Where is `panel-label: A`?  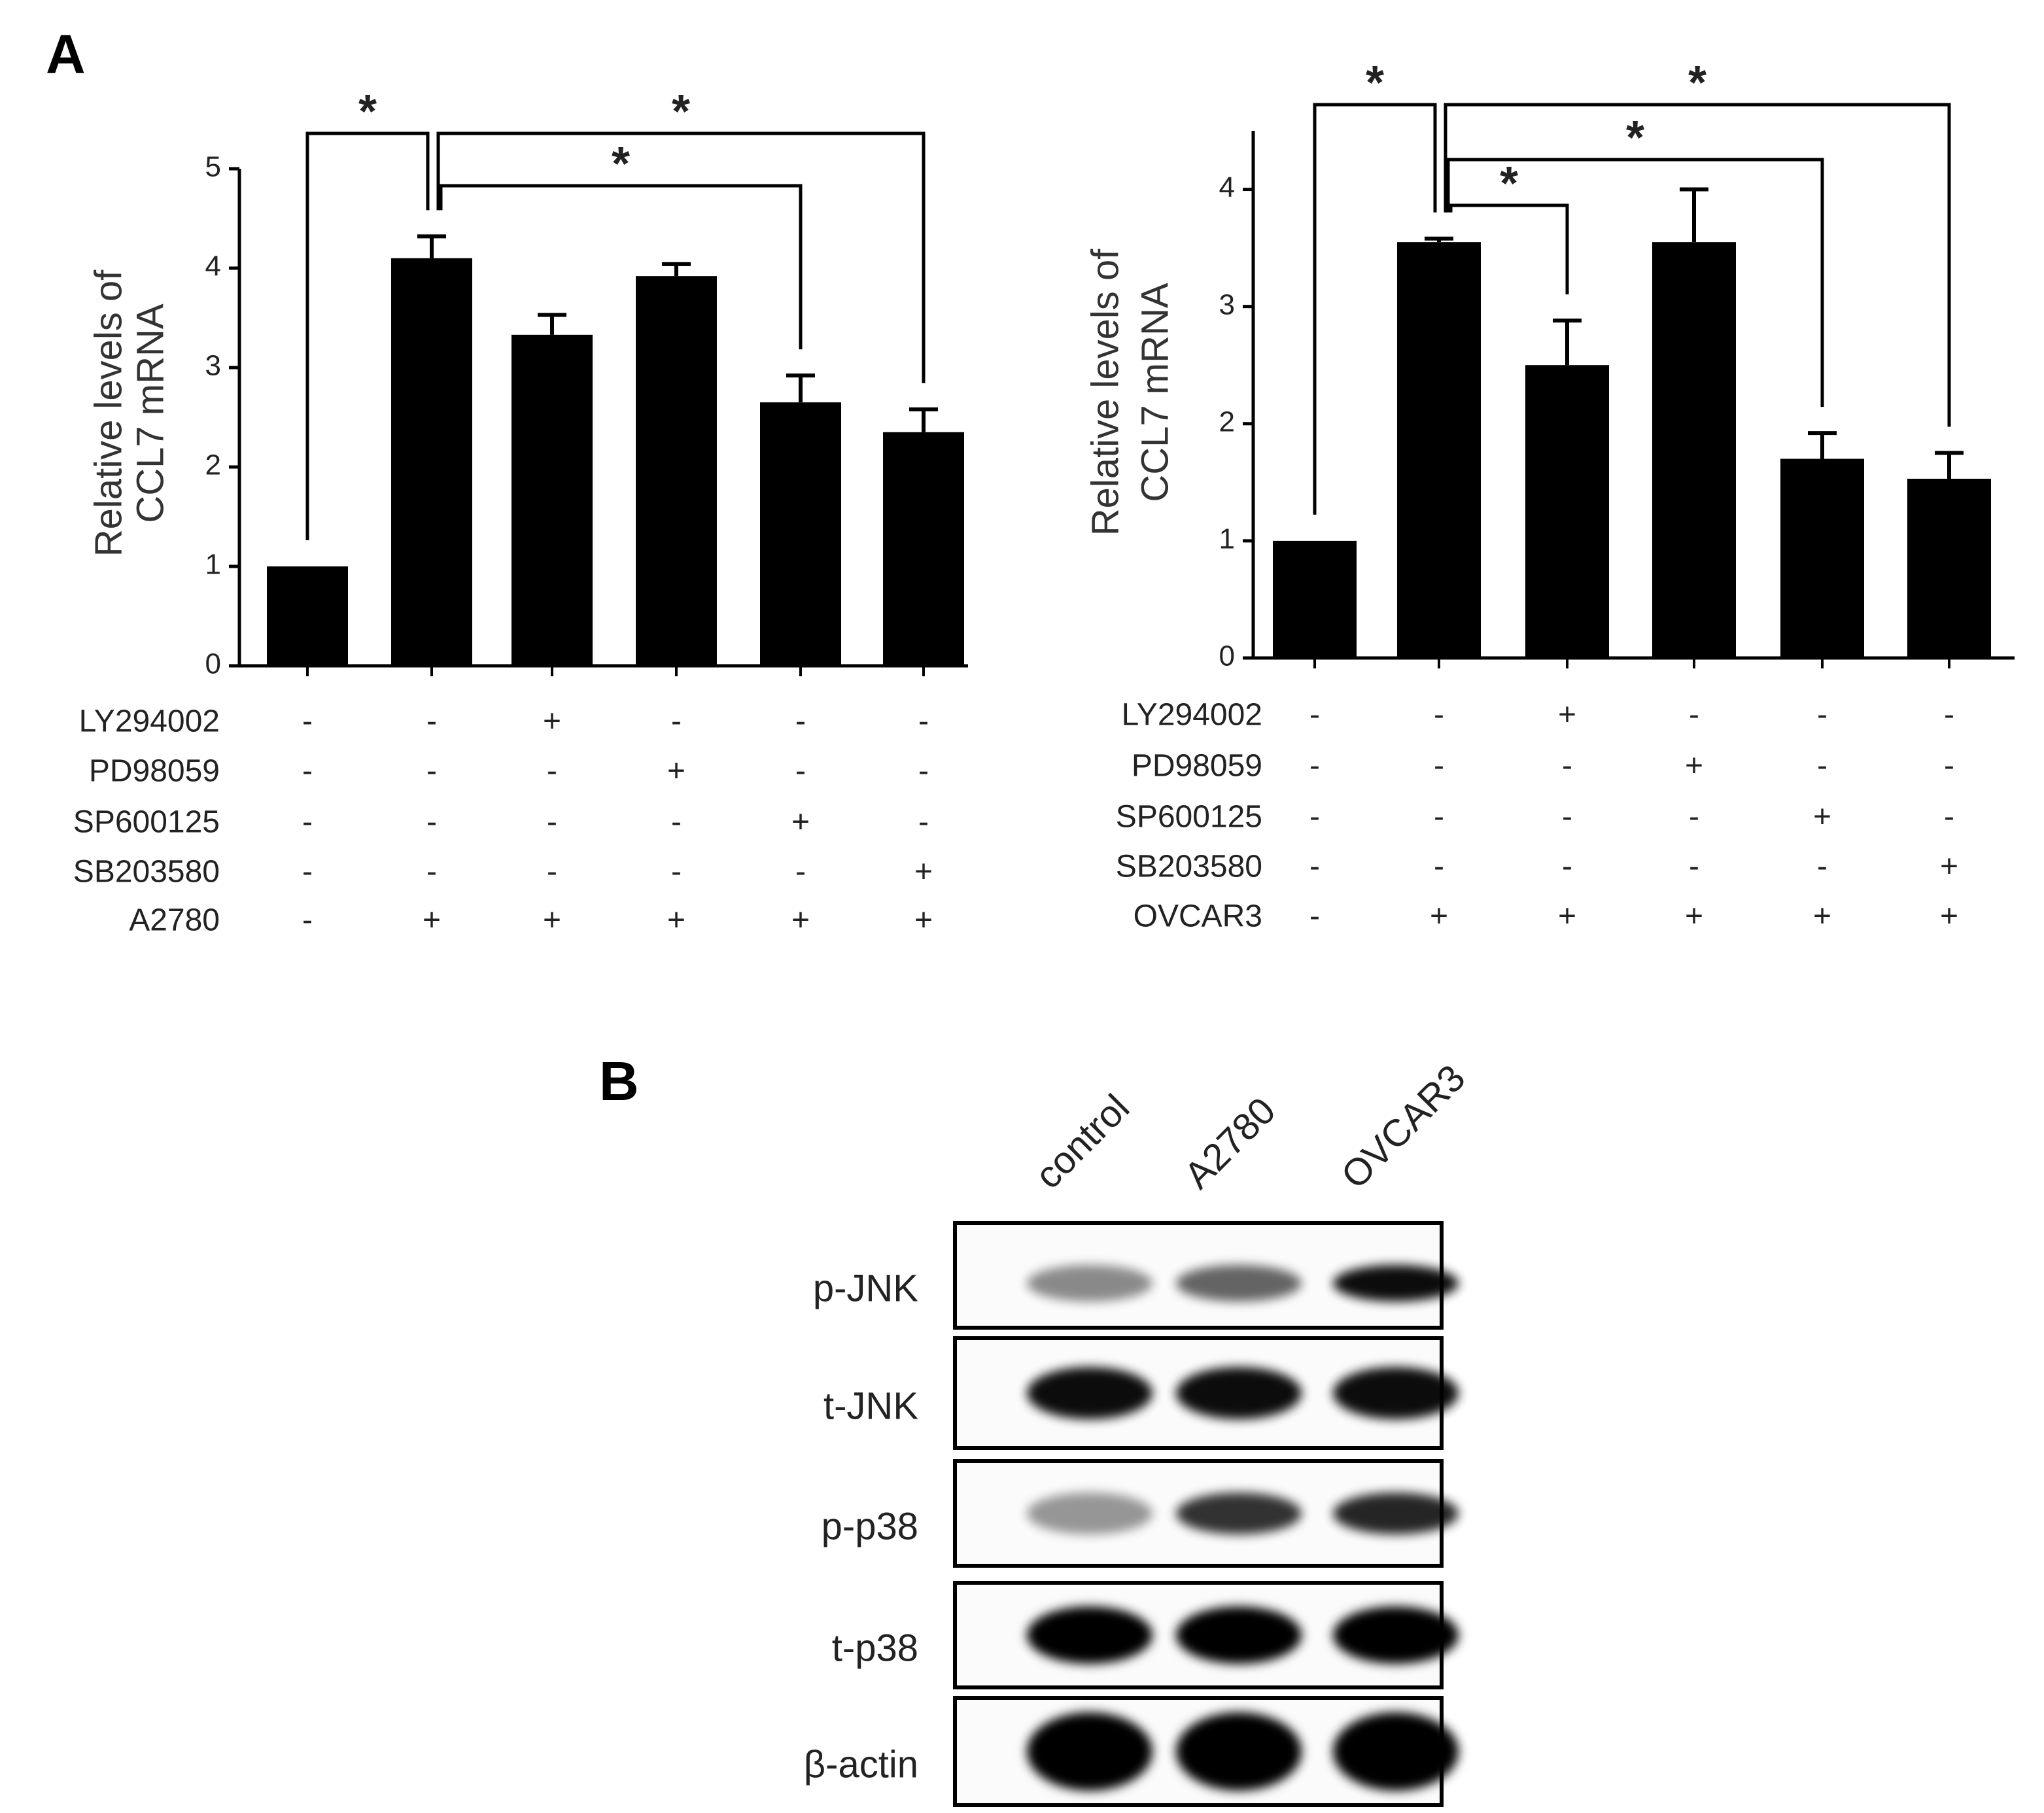 panel-label: A is located at coordinates (66, 54).